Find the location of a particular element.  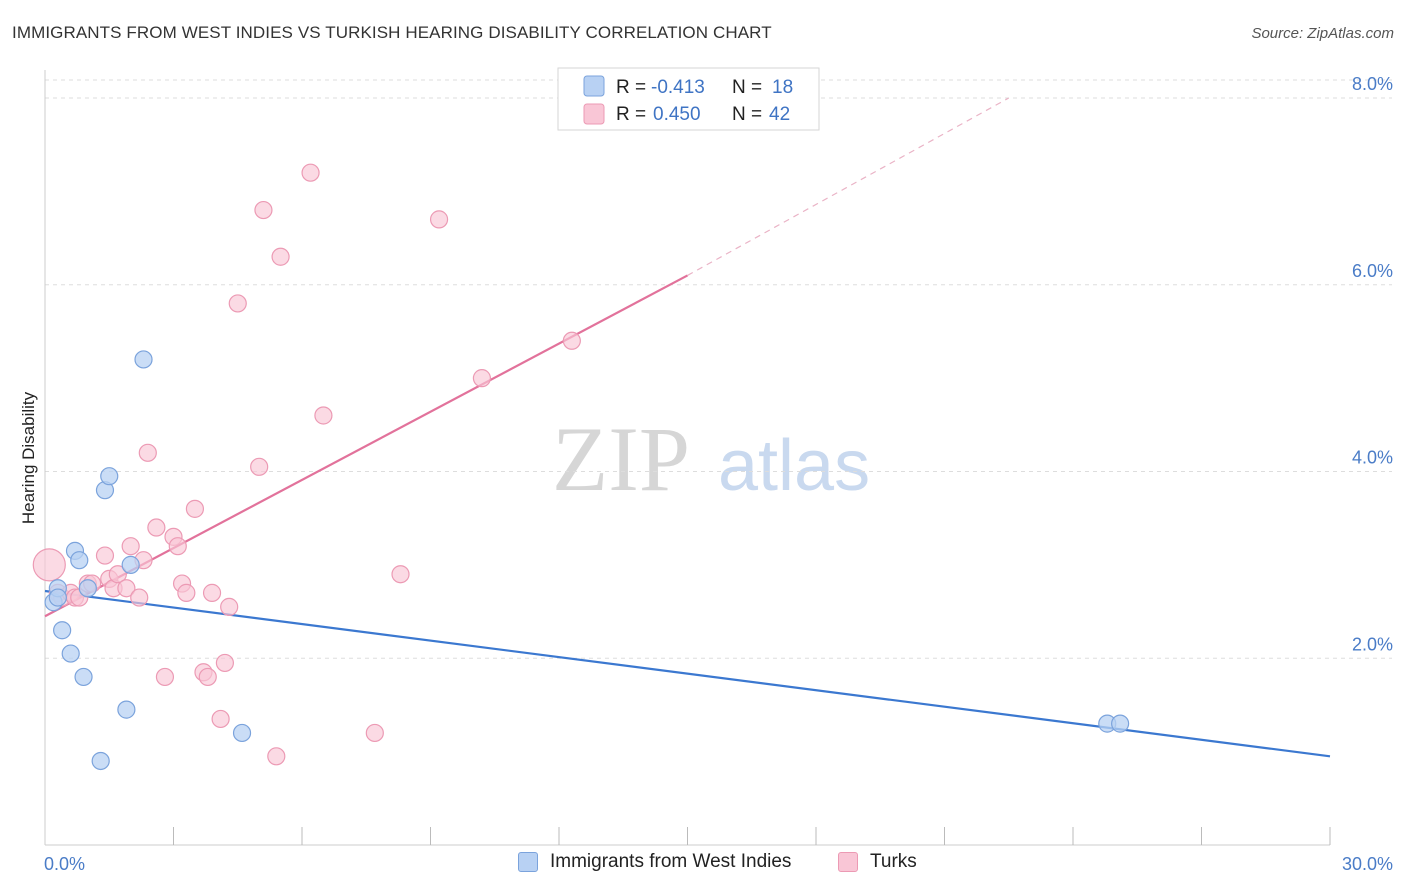

legend-swatch-west-indies is located at coordinates (528, 862).